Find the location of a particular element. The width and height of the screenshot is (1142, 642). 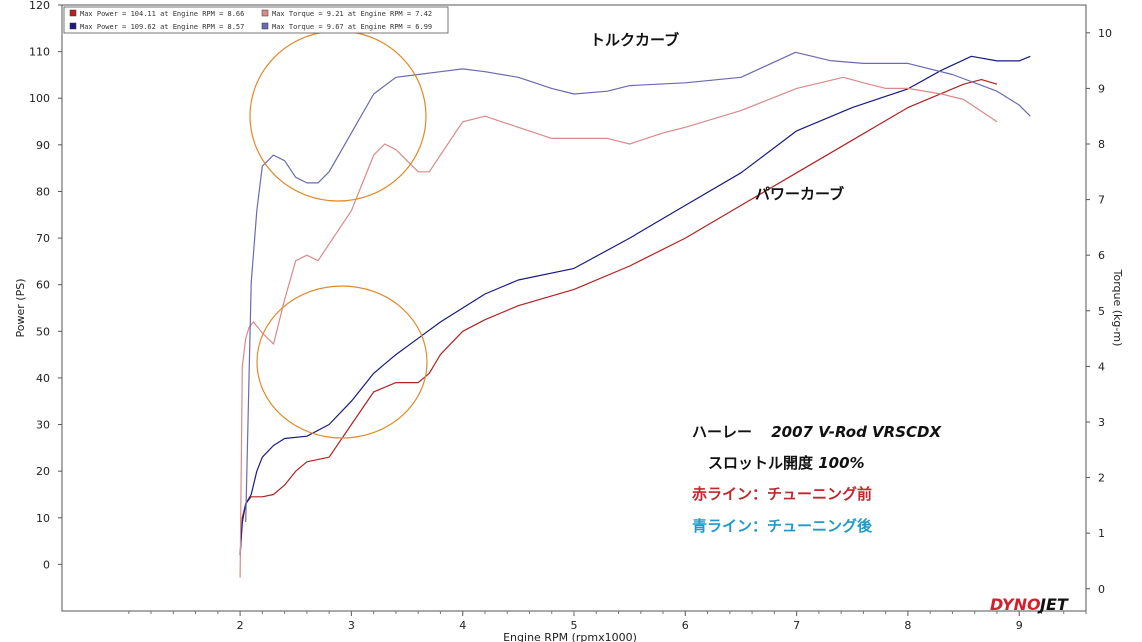

right-tick-label: 6 is located at coordinates (1101, 255).